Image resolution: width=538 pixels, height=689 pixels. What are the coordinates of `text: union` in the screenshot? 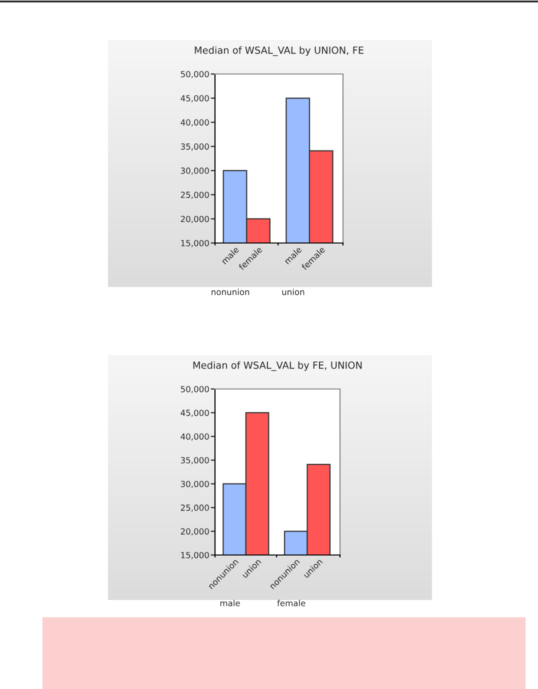 It's located at (293, 292).